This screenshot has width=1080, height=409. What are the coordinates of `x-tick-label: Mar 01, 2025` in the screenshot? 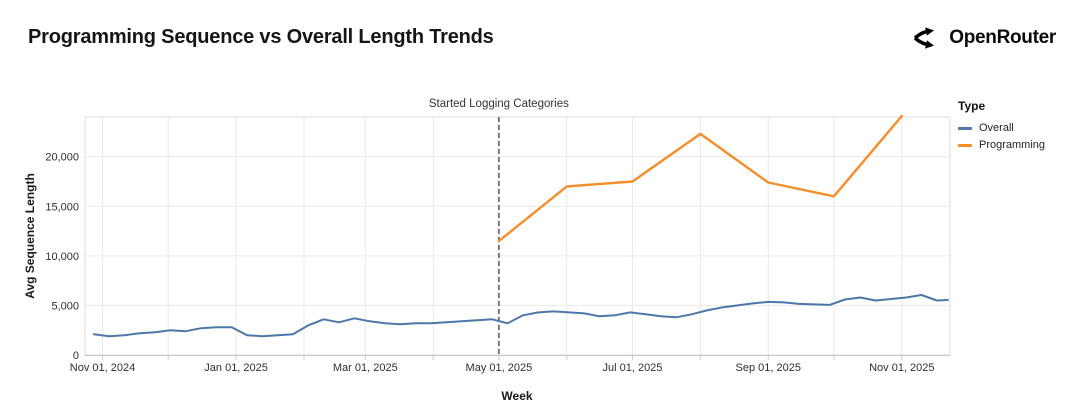 It's located at (365, 368).